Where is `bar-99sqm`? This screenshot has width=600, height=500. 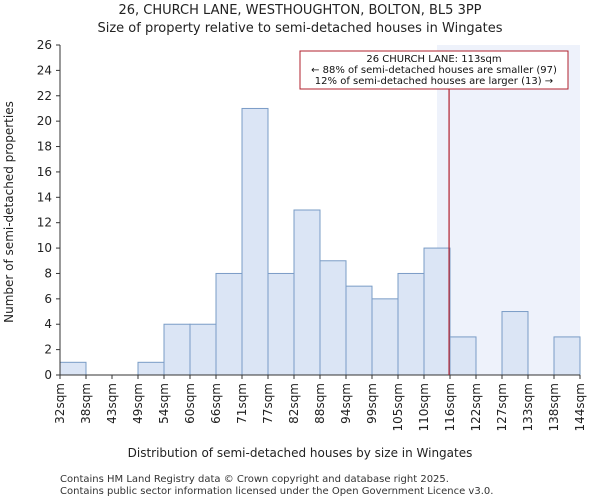
bar-99sqm is located at coordinates (385, 337).